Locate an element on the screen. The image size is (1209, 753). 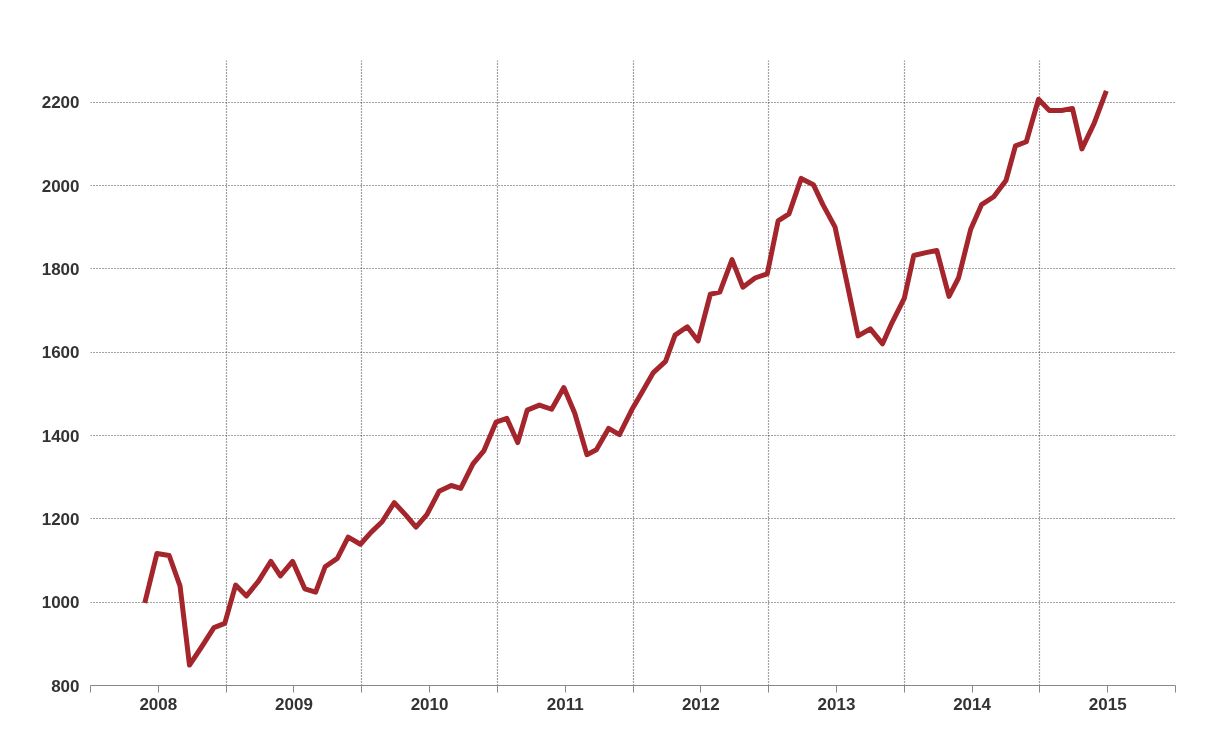
x-tick-label: 2013 is located at coordinates (836, 704).